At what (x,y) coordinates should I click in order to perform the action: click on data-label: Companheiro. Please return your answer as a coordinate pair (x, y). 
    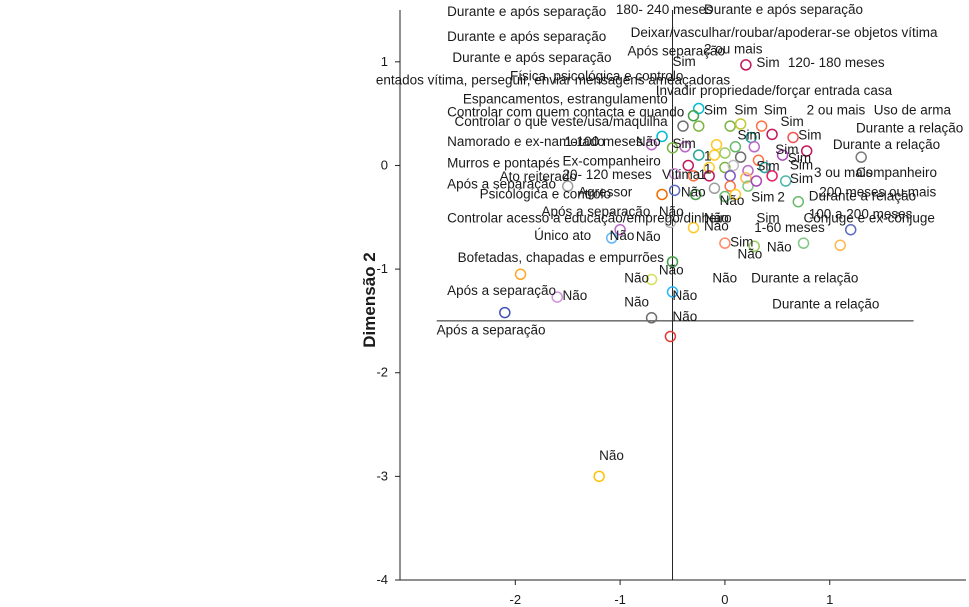
    Looking at the image, I should click on (896, 172).